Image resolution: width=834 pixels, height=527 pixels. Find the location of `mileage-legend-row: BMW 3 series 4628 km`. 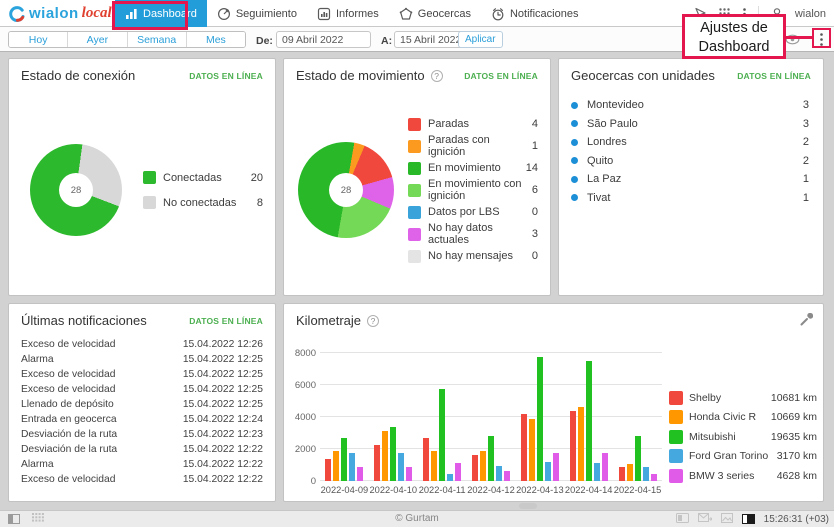

mileage-legend-row: BMW 3 series 4628 km is located at coordinates (743, 476).